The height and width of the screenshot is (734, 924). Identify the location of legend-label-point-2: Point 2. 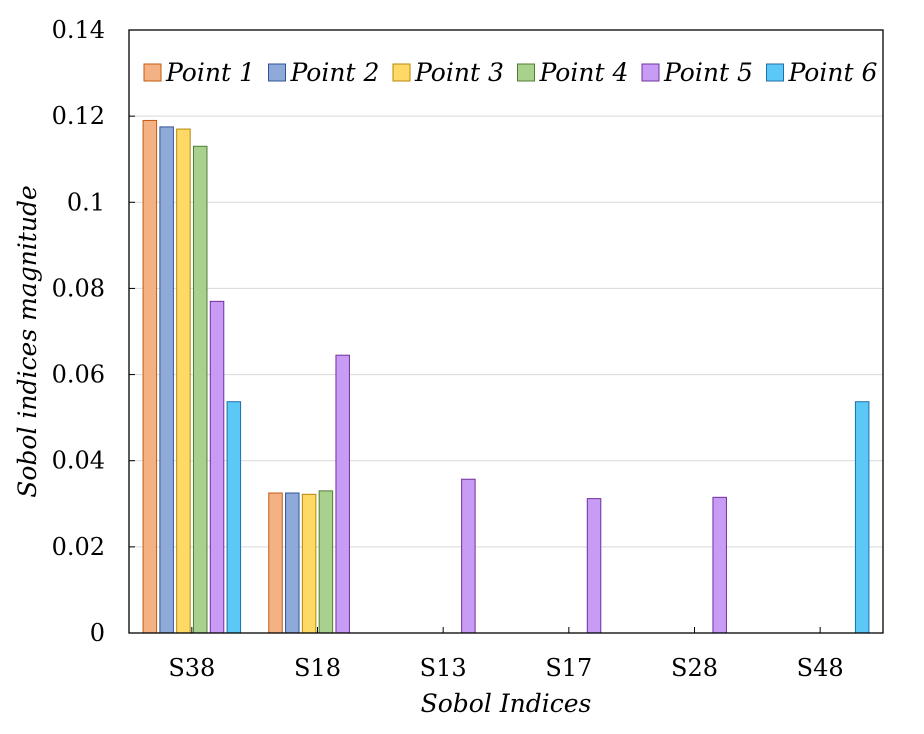
(335, 72).